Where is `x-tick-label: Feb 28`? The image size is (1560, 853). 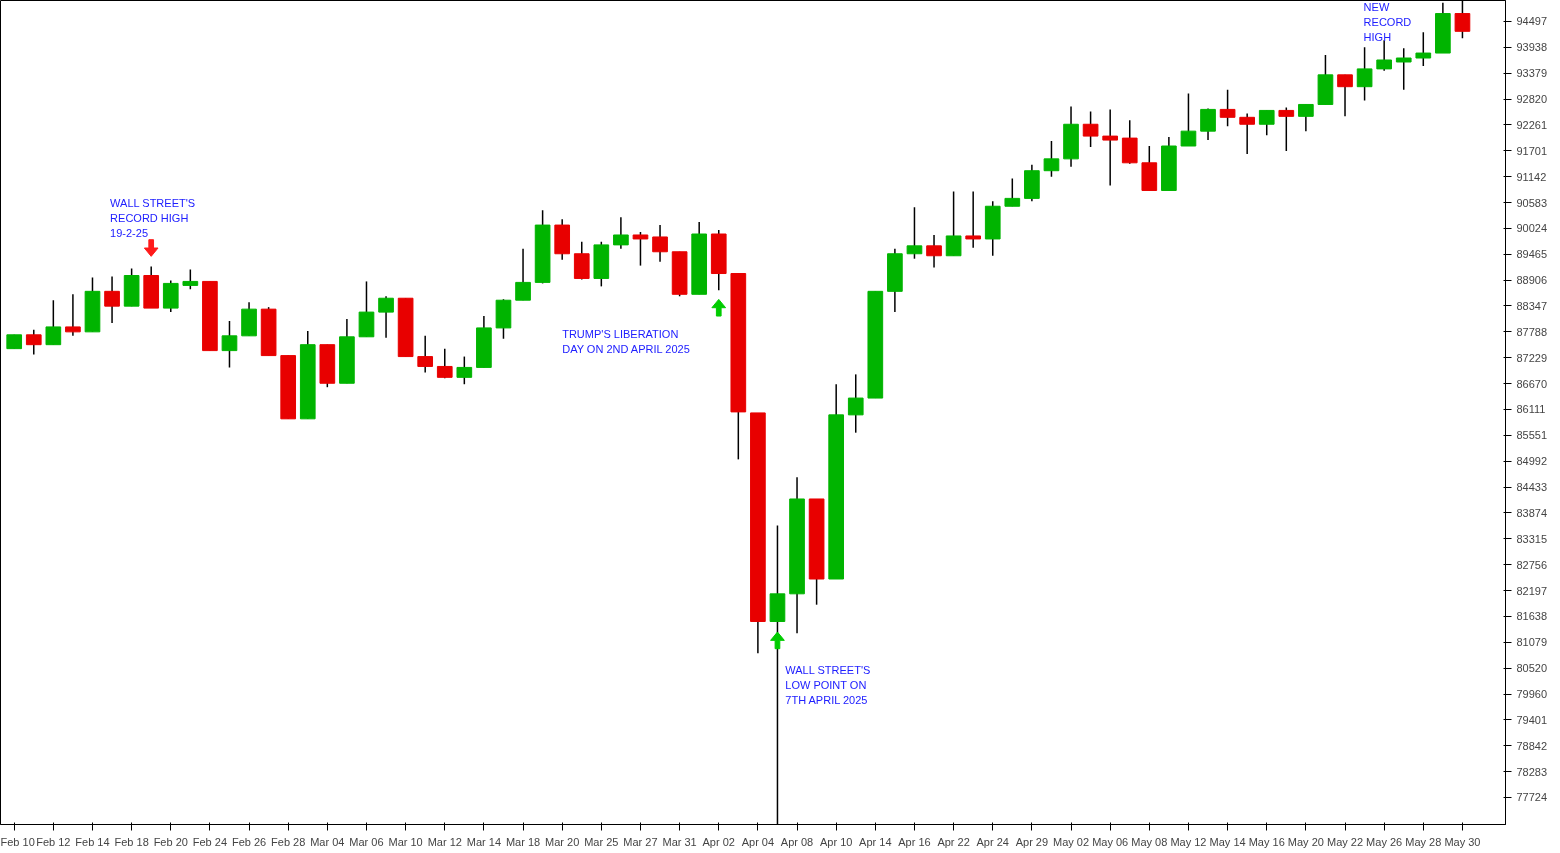 x-tick-label: Feb 28 is located at coordinates (288, 841).